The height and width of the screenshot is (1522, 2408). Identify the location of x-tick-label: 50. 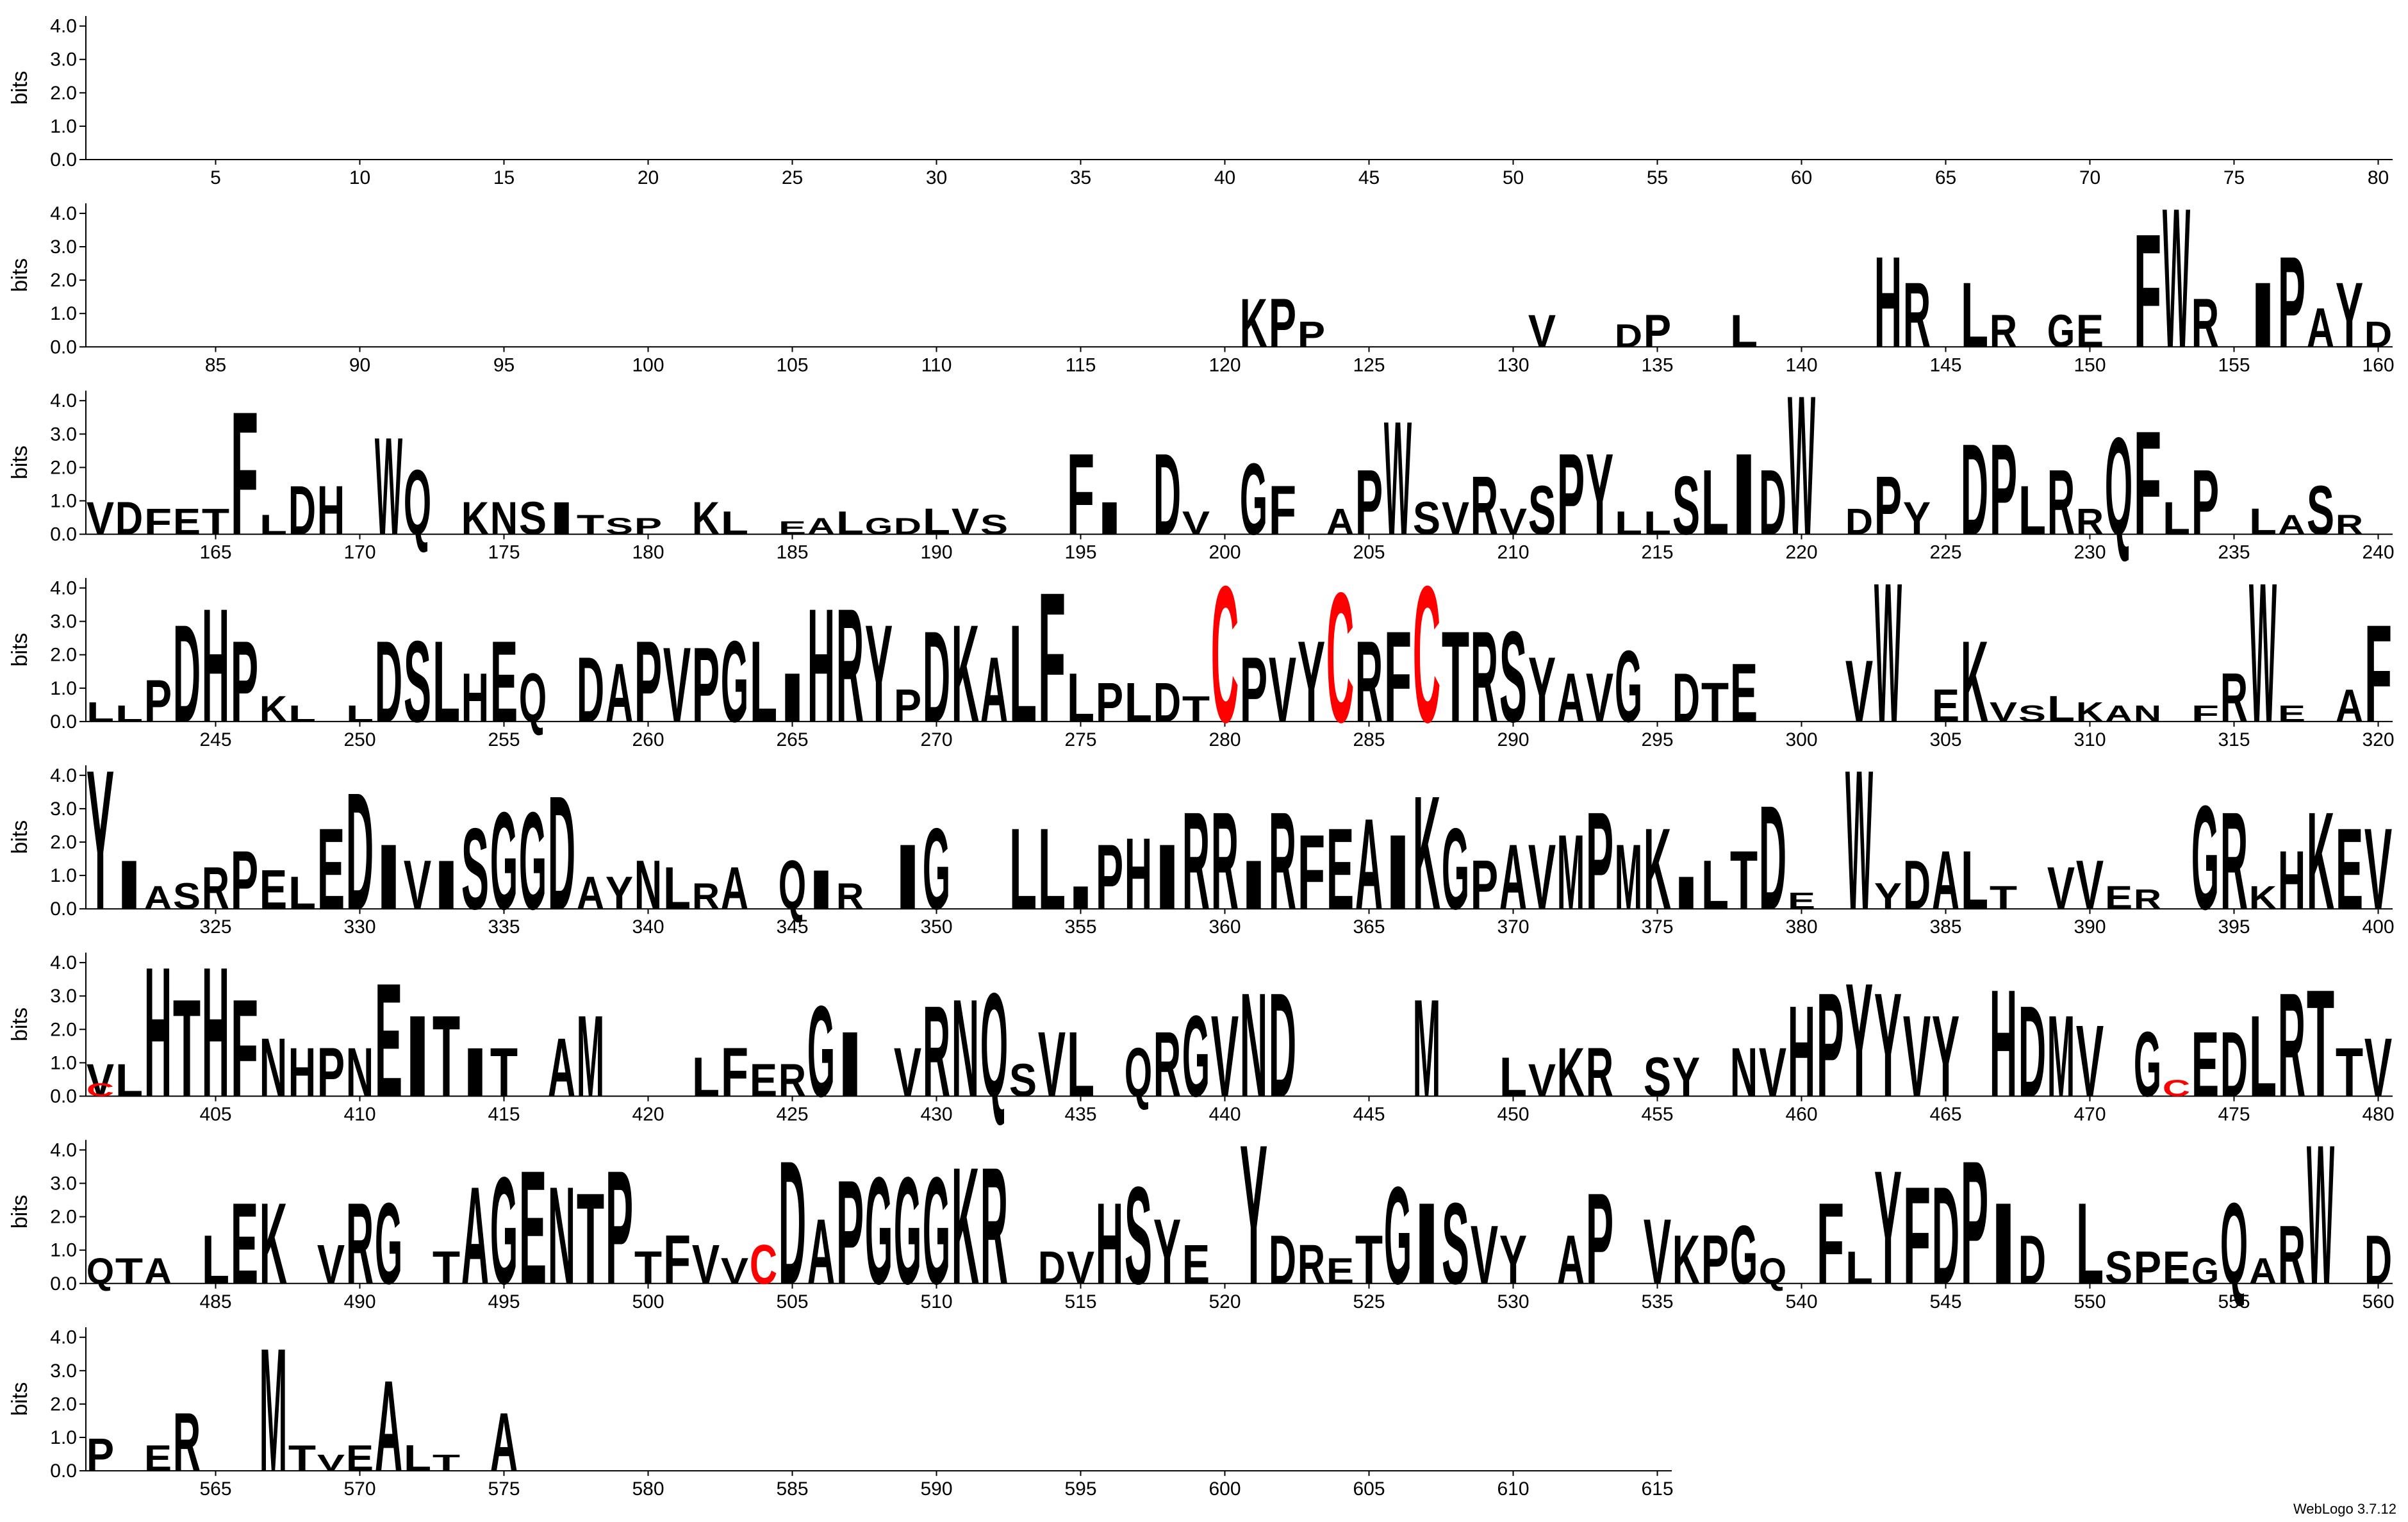
(1513, 177).